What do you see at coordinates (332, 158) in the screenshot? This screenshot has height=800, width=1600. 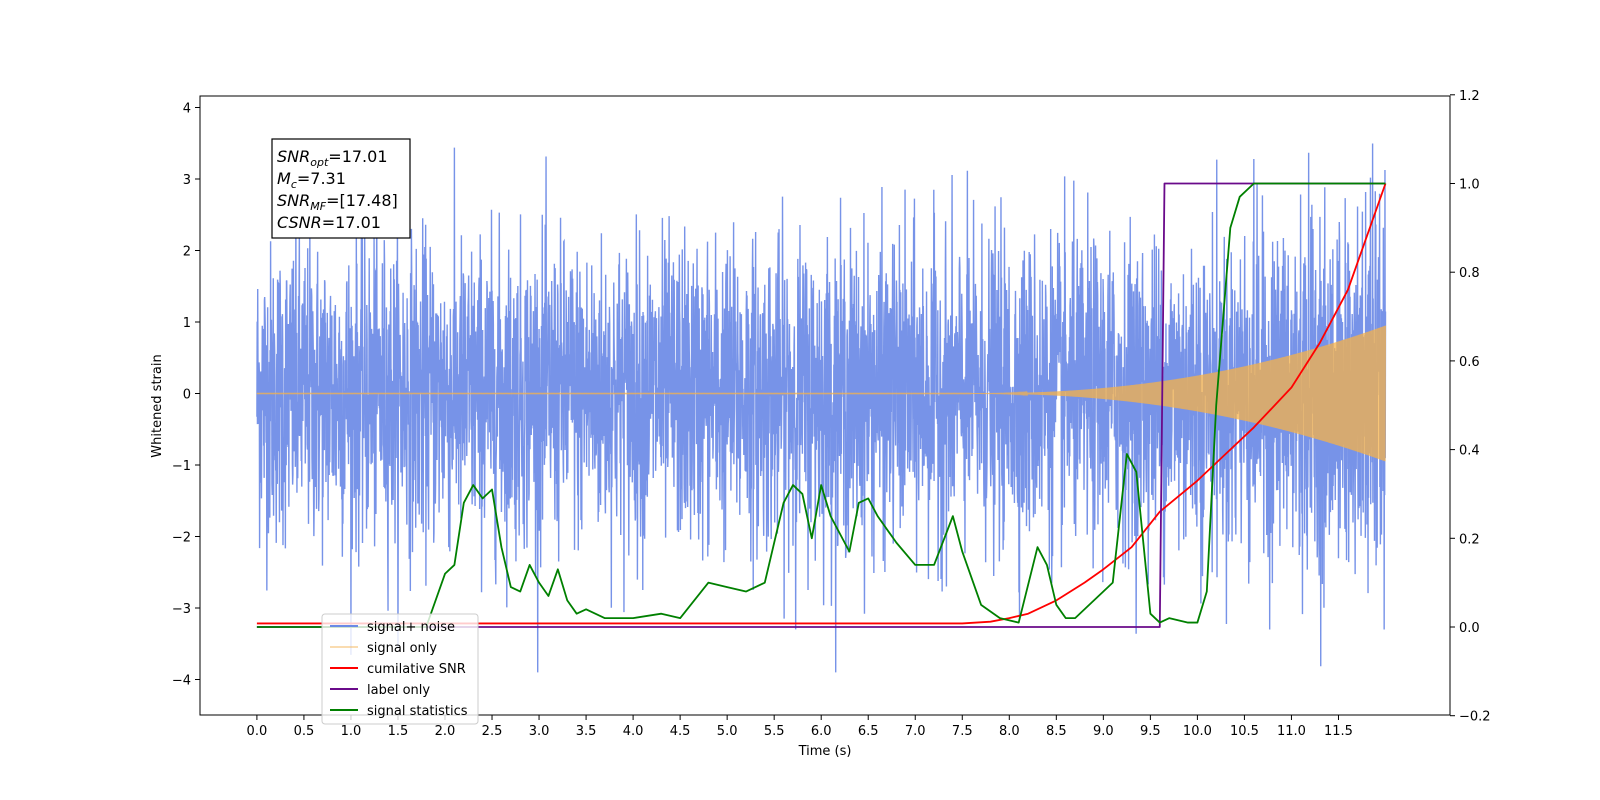 I see `annotation-line: SNRopt=17.01` at bounding box center [332, 158].